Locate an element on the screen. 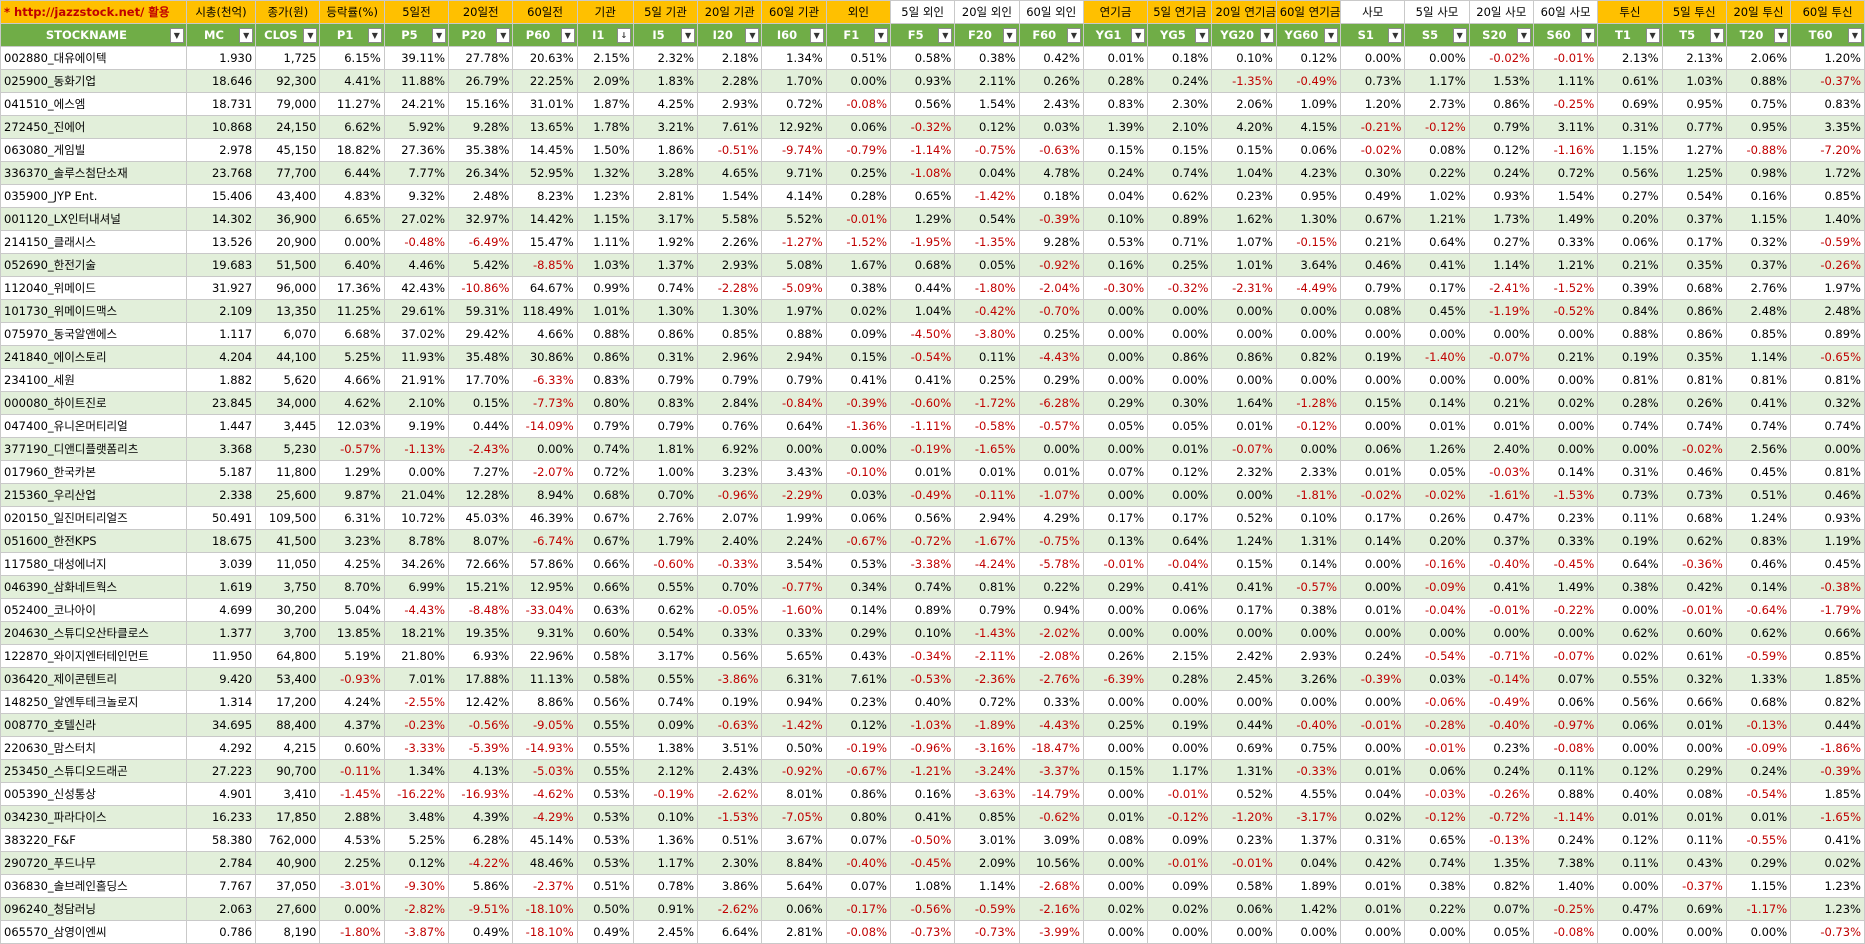  table-cell: 1.30% is located at coordinates (665, 311).